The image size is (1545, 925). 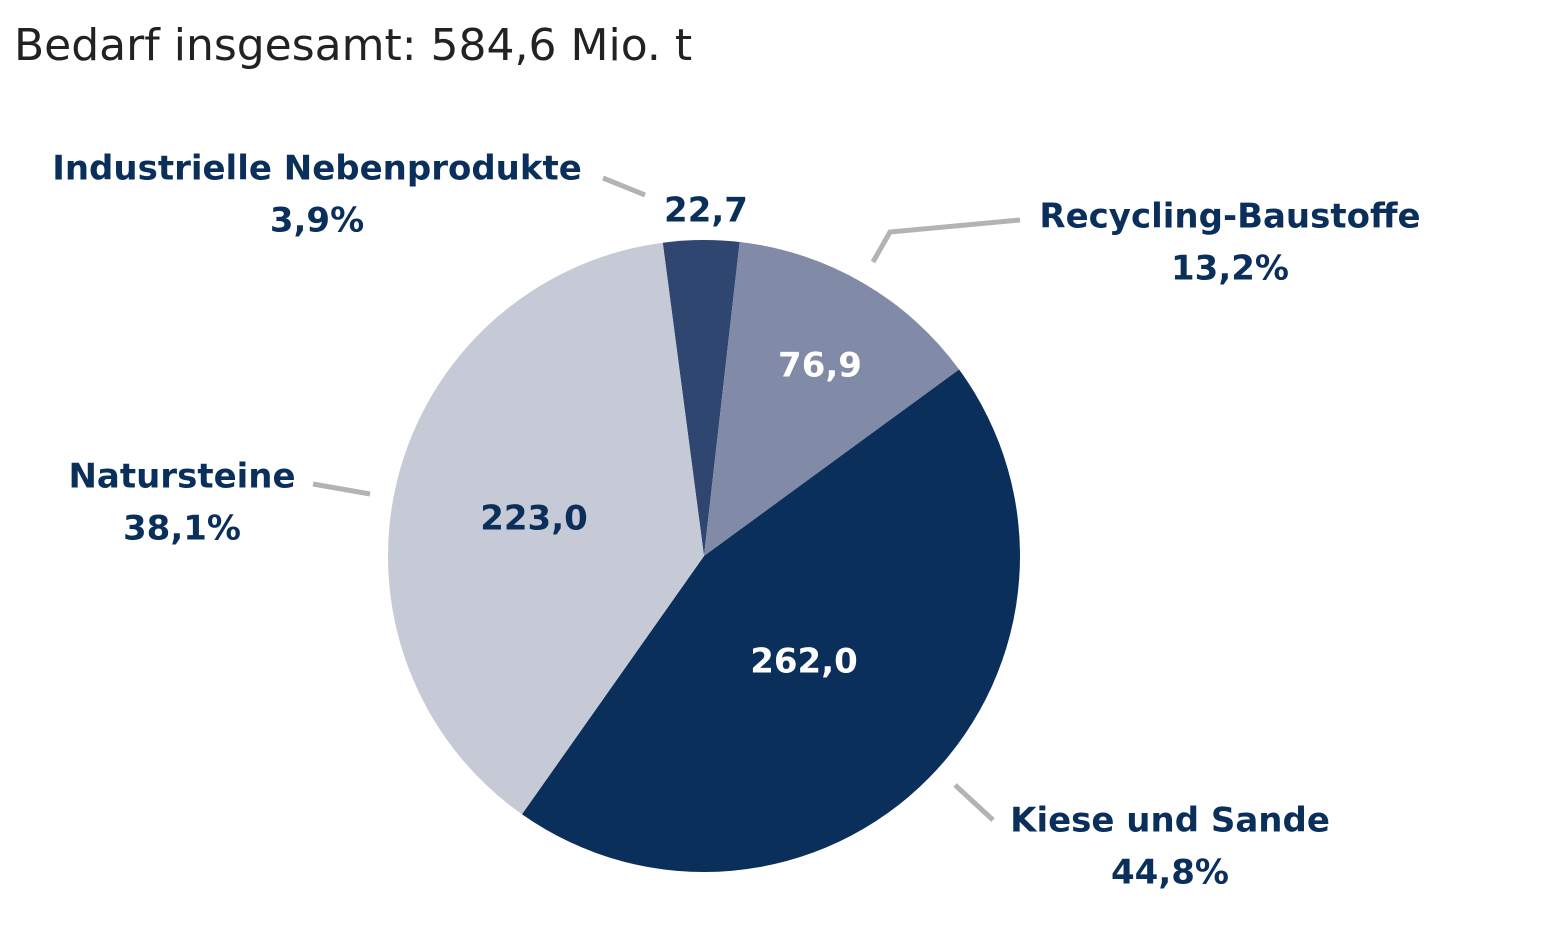 I want to click on category-label: Natursteine, so click(x=181, y=477).